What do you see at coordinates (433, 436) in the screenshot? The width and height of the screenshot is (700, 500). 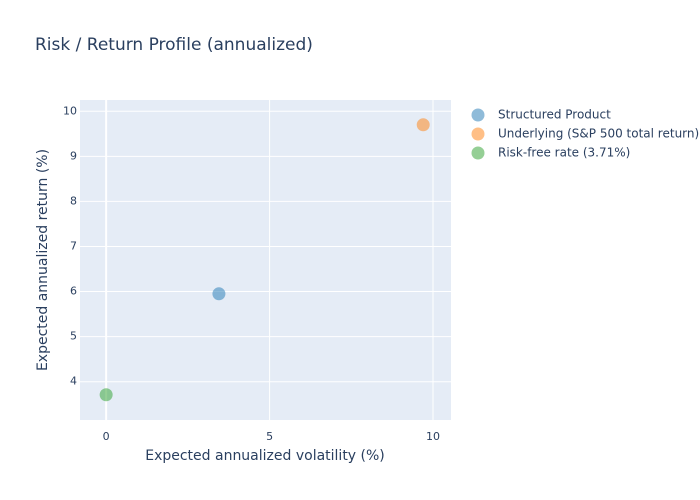 I see `x-tick-label: 10` at bounding box center [433, 436].